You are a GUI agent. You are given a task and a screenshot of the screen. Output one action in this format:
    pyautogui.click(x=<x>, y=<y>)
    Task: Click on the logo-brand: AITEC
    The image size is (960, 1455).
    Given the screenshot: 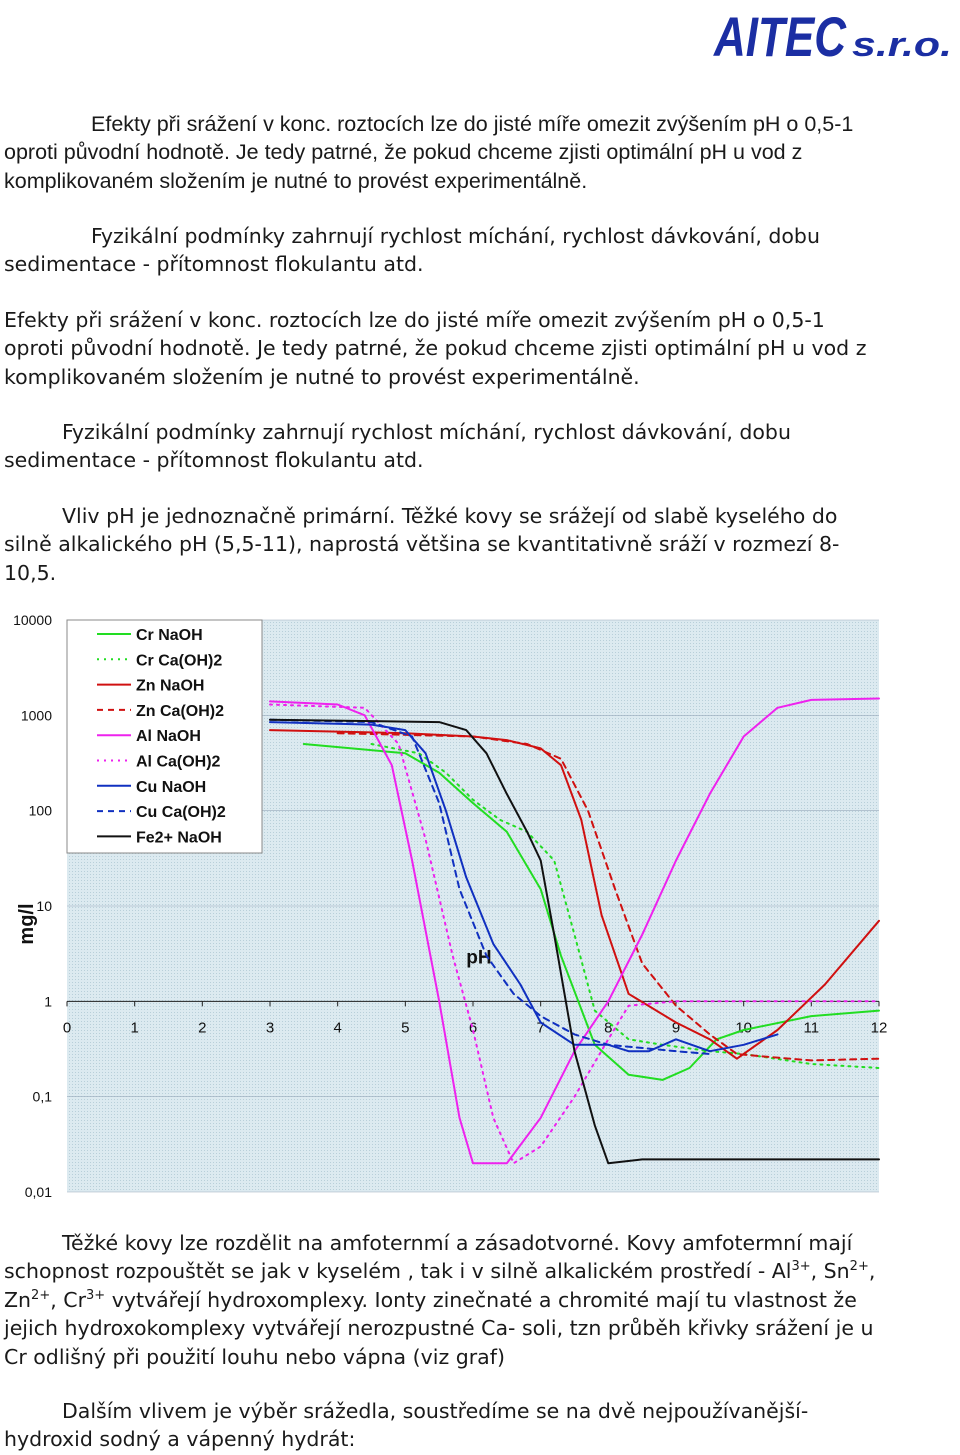 What is the action you would take?
    pyautogui.click(x=779, y=35)
    